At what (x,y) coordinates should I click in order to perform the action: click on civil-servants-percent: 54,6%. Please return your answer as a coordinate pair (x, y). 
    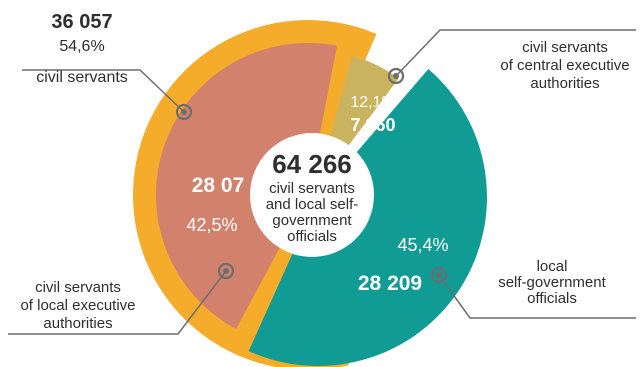
    Looking at the image, I should click on (81, 46).